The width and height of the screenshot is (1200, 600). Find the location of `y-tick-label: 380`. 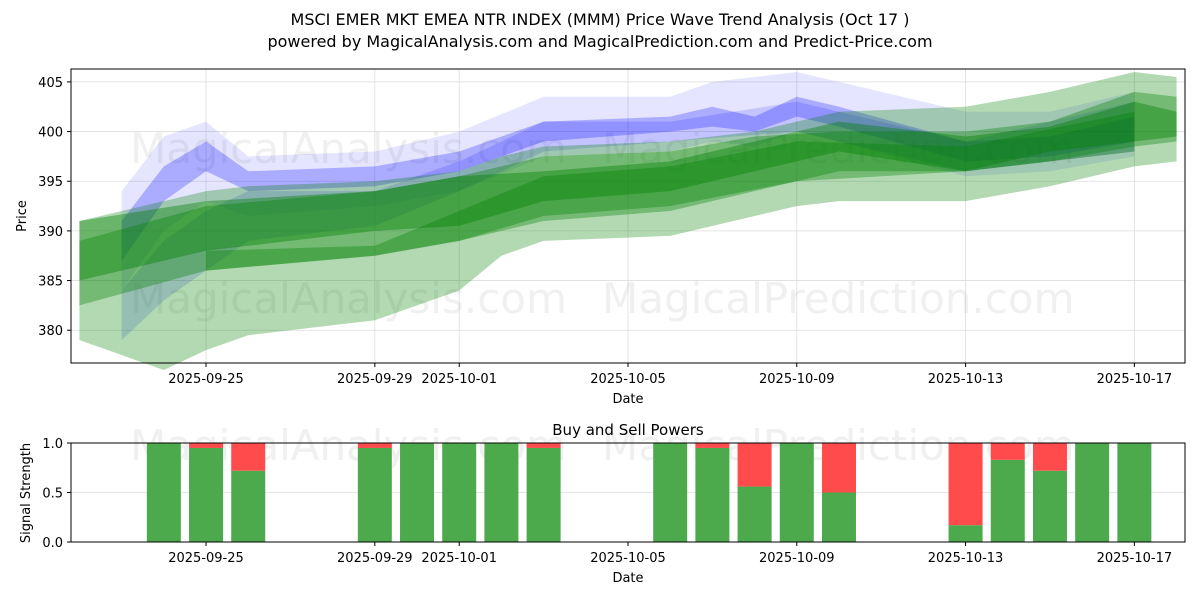

y-tick-label: 380 is located at coordinates (50, 331).